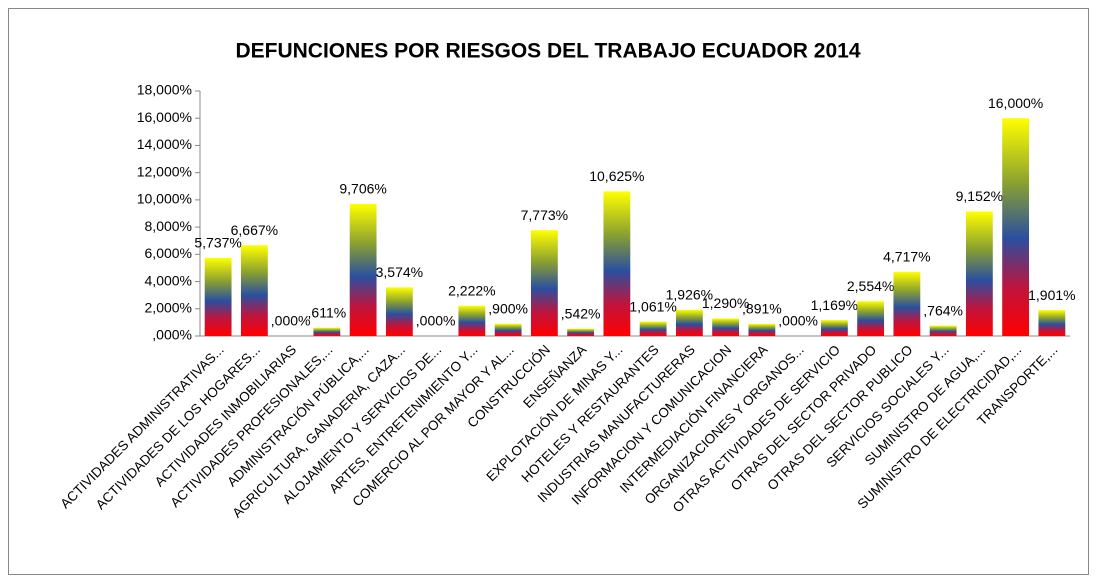  I want to click on value-label: 16,000%, so click(1015, 103).